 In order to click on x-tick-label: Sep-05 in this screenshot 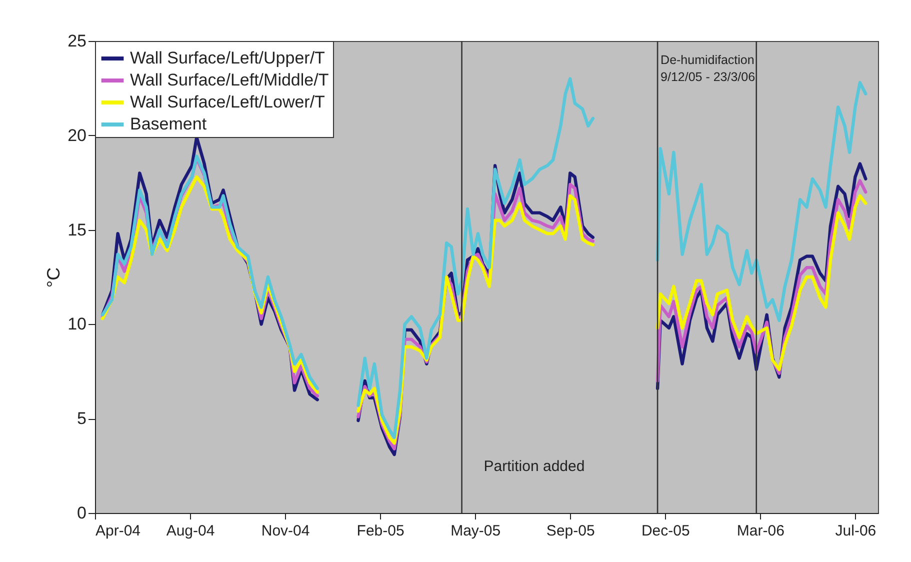, I will do `click(570, 531)`.